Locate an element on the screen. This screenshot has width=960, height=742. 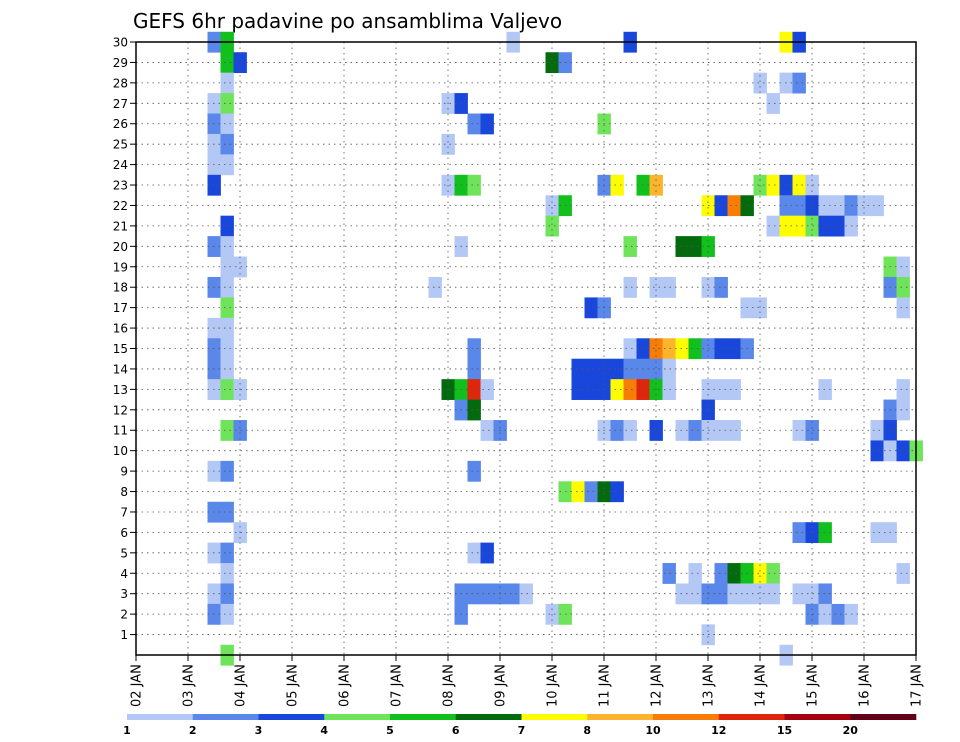
x-tick-label: 10 JAN is located at coordinates (553, 685).